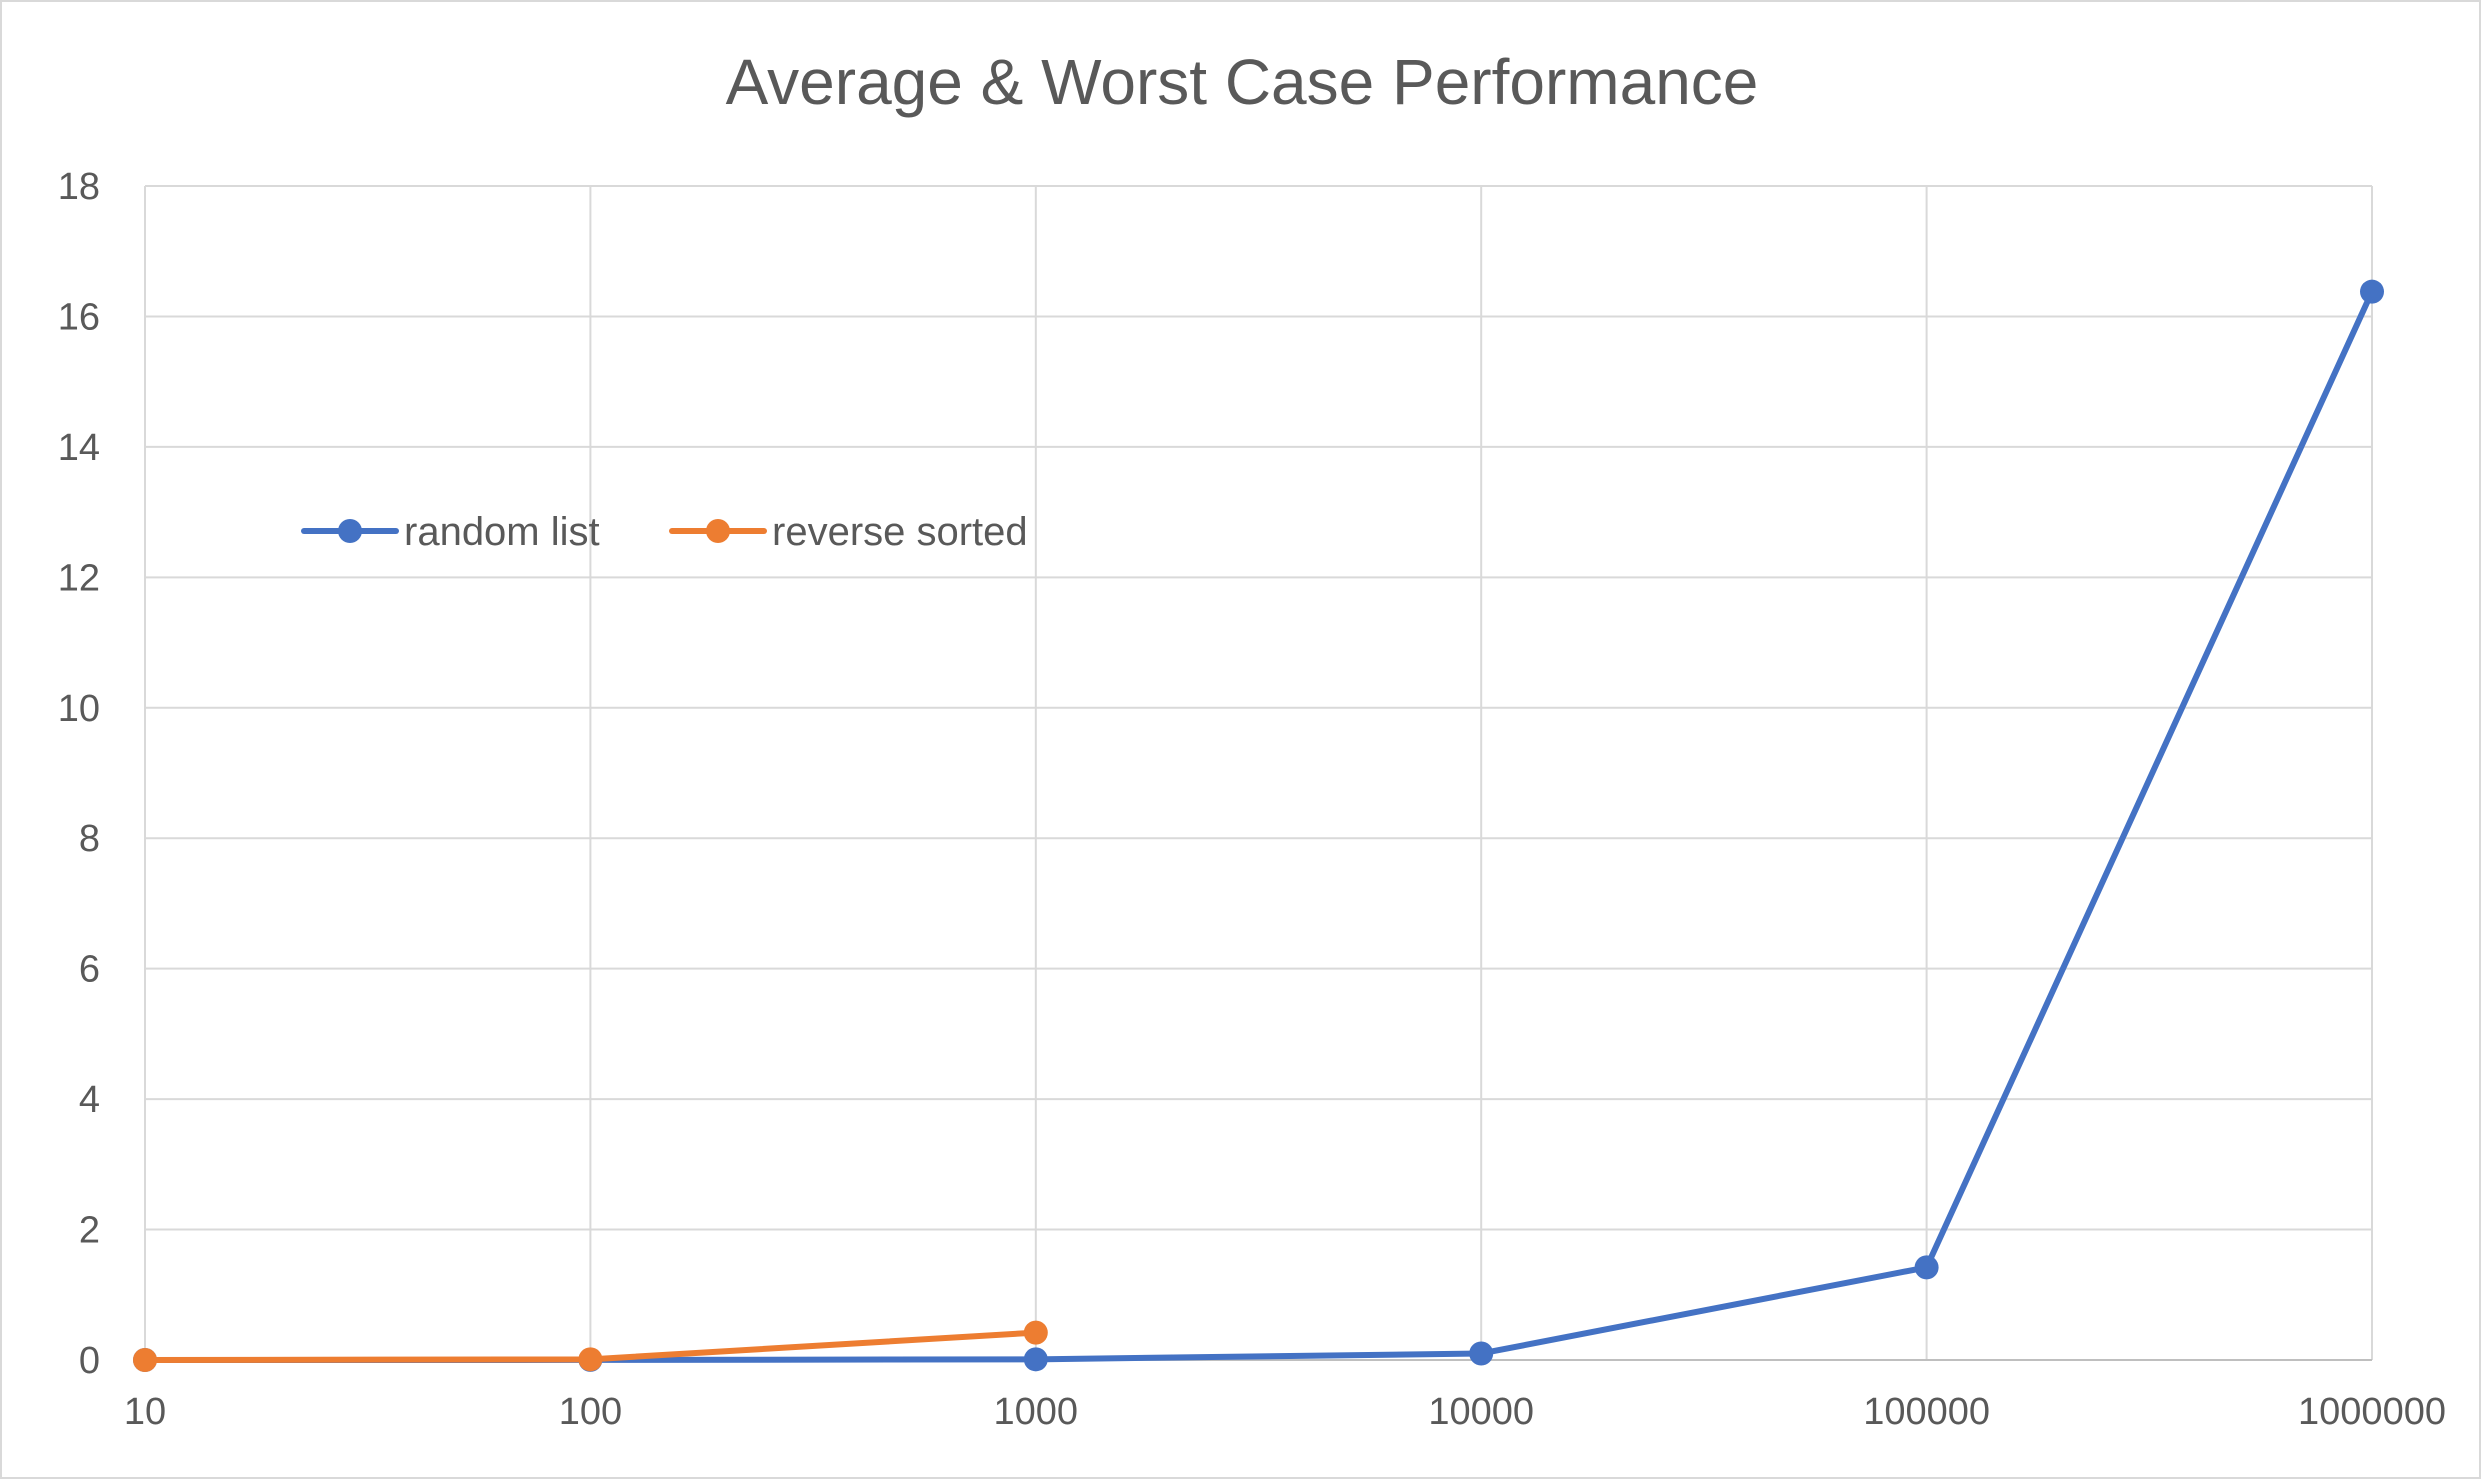 This screenshot has height=1481, width=2481. I want to click on x-tick-label: 1000, so click(1036, 1412).